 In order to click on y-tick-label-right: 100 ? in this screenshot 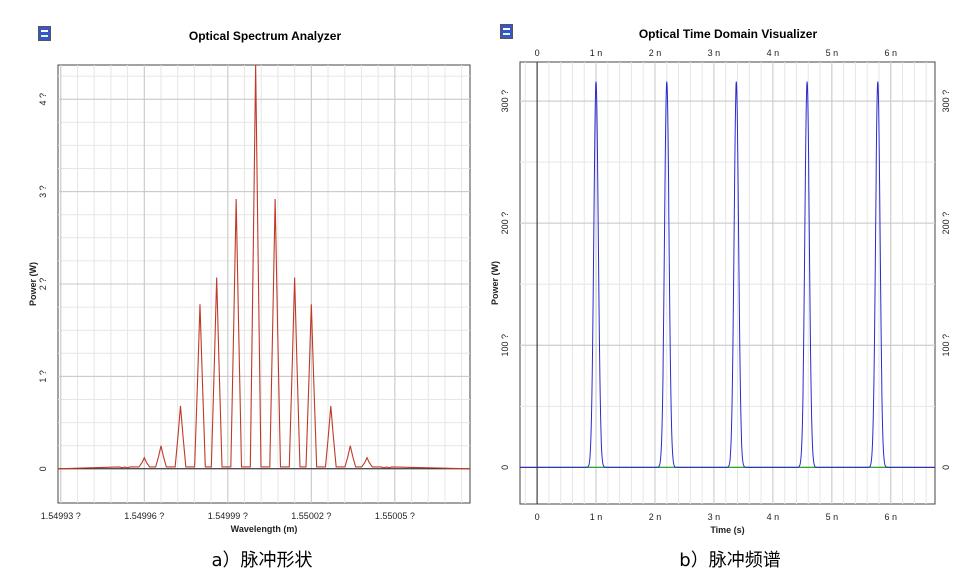, I will do `click(946, 345)`.